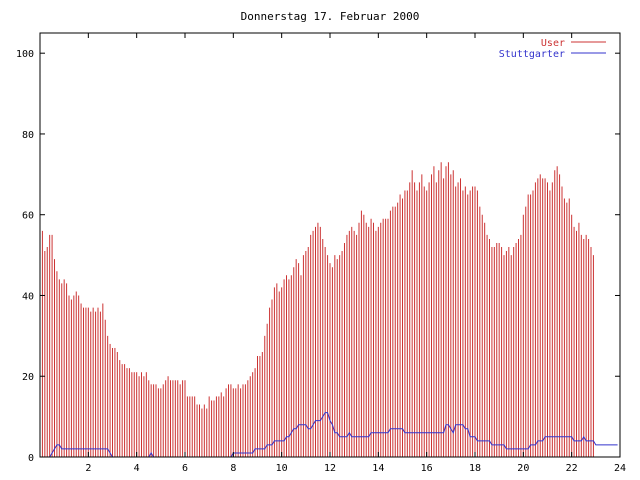 The image size is (640, 480). Describe the element at coordinates (137, 468) in the screenshot. I see `x-tick-label: 4` at that location.